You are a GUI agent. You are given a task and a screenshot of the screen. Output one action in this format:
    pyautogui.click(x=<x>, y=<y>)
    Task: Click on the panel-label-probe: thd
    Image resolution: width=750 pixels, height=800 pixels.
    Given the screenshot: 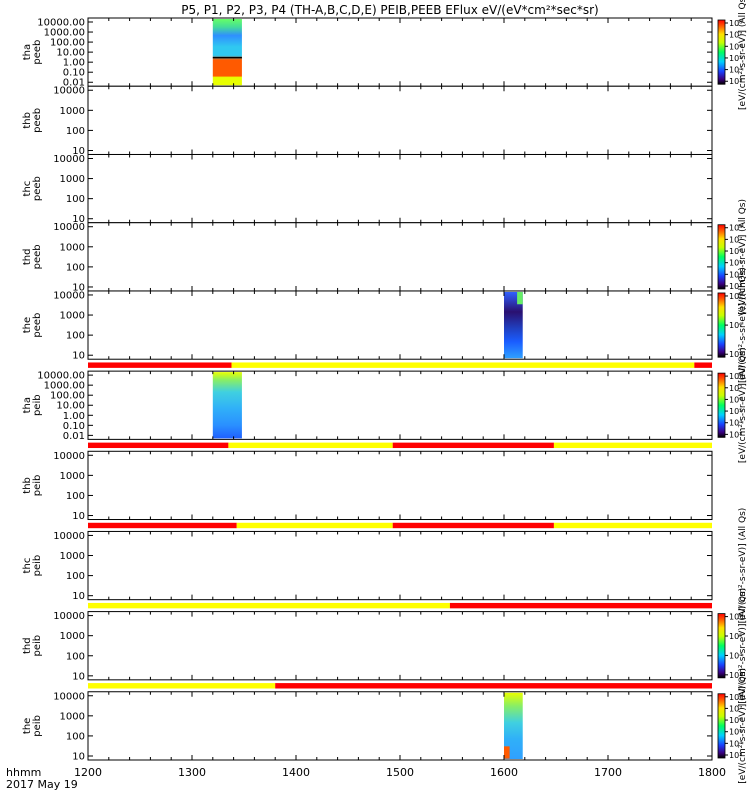 What is the action you would take?
    pyautogui.click(x=27, y=645)
    